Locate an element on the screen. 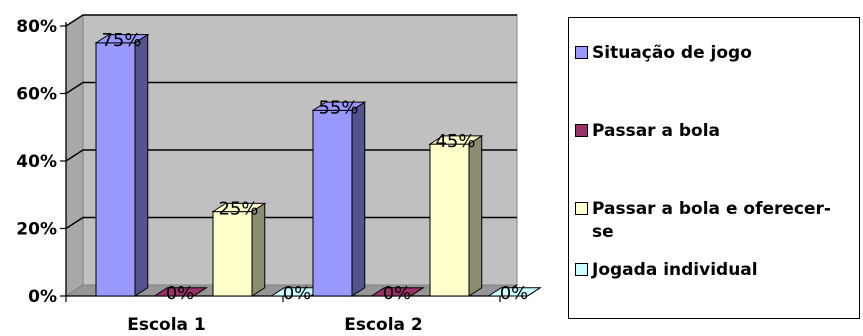 The height and width of the screenshot is (336, 863). x-tick-label: Escola 2 is located at coordinates (383, 325).